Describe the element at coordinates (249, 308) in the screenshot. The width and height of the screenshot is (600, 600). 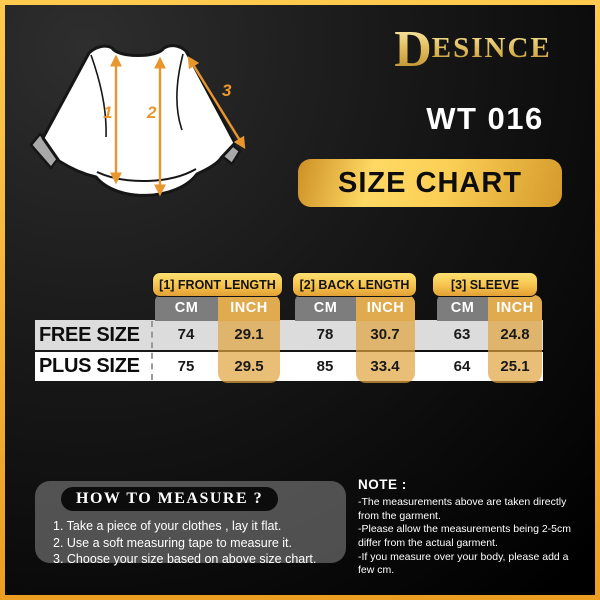
I see `unit-header-inch-1: INCH` at that location.